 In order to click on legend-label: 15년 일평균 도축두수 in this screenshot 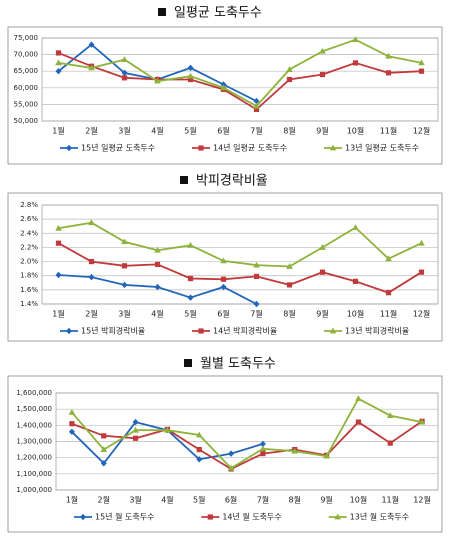, I will do `click(118, 148)`.